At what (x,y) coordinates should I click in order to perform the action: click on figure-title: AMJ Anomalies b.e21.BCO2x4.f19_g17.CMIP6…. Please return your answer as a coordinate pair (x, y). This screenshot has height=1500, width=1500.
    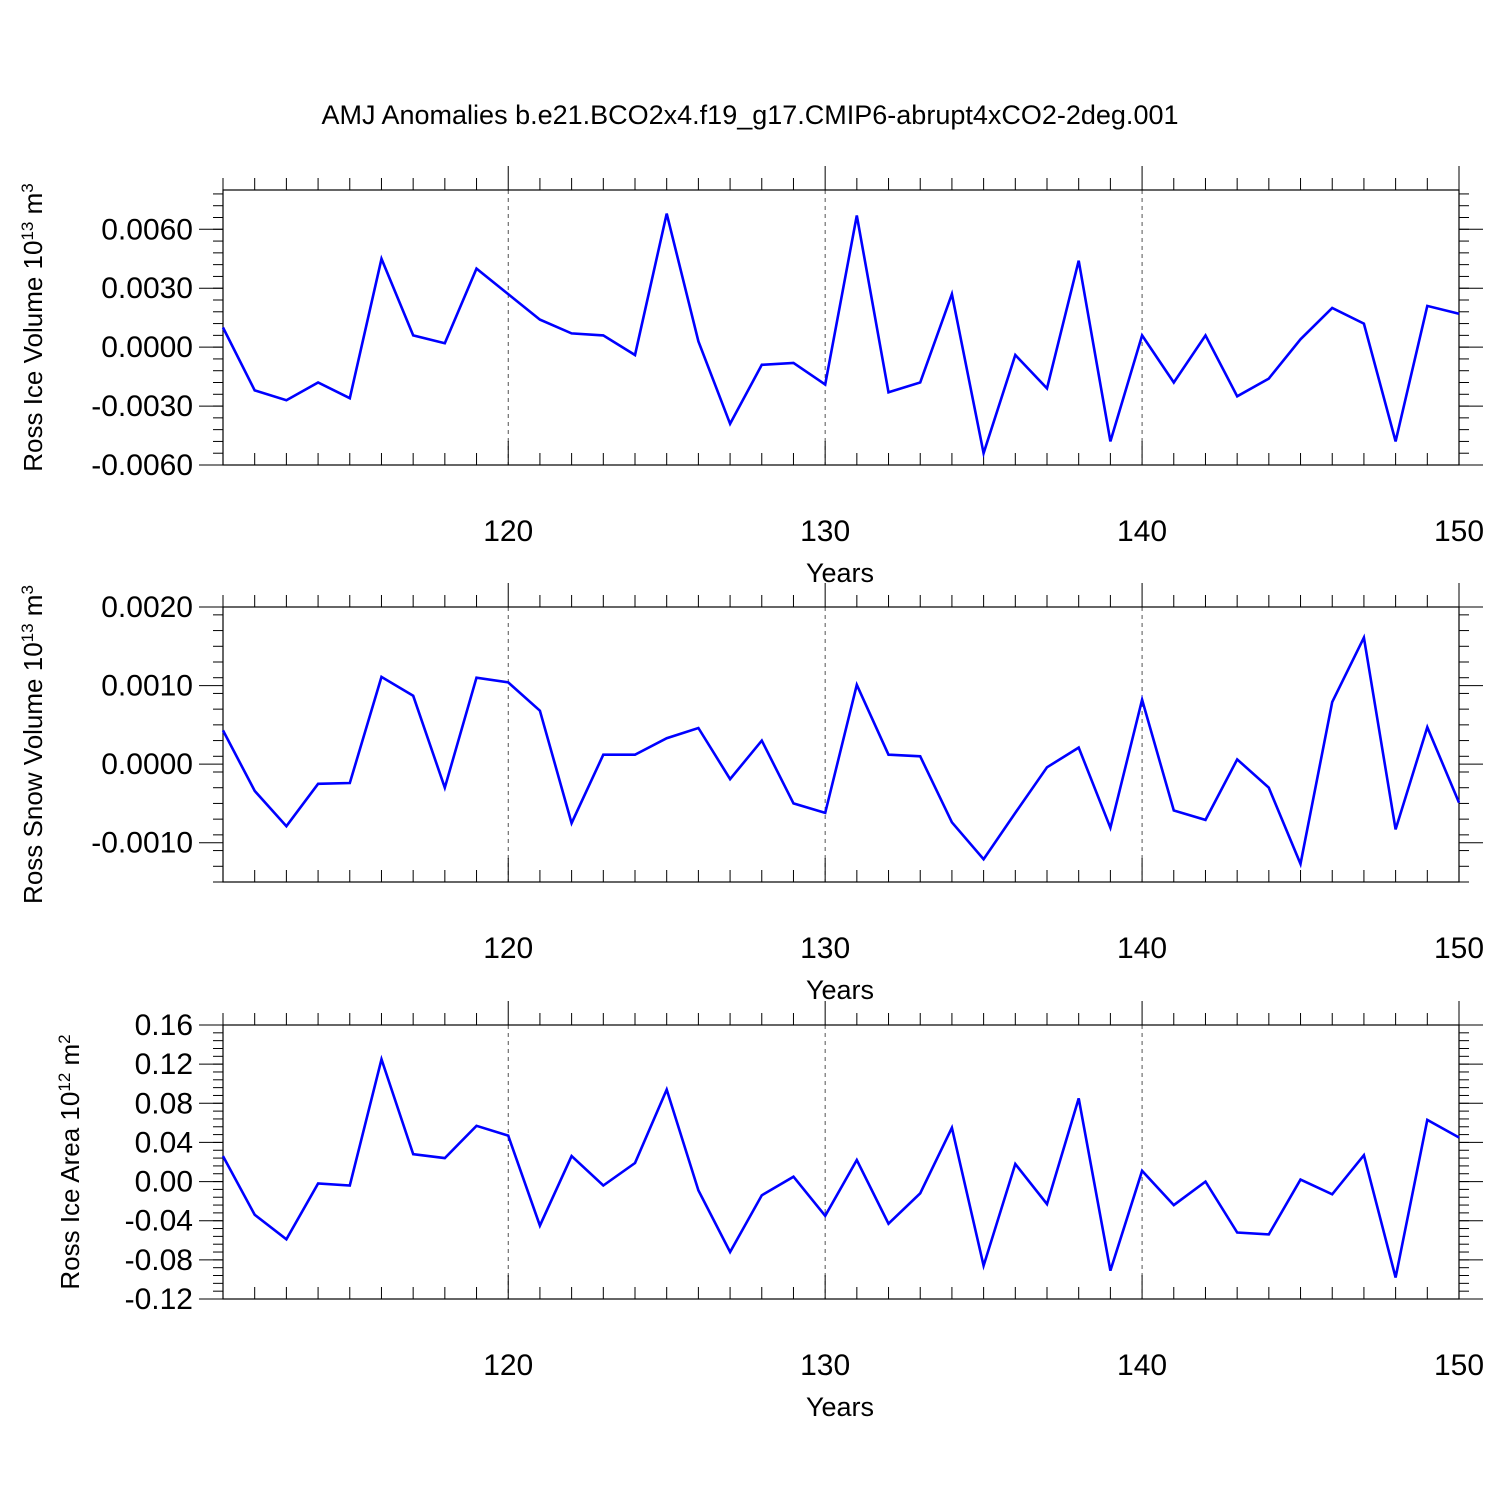
    Looking at the image, I should click on (750, 115).